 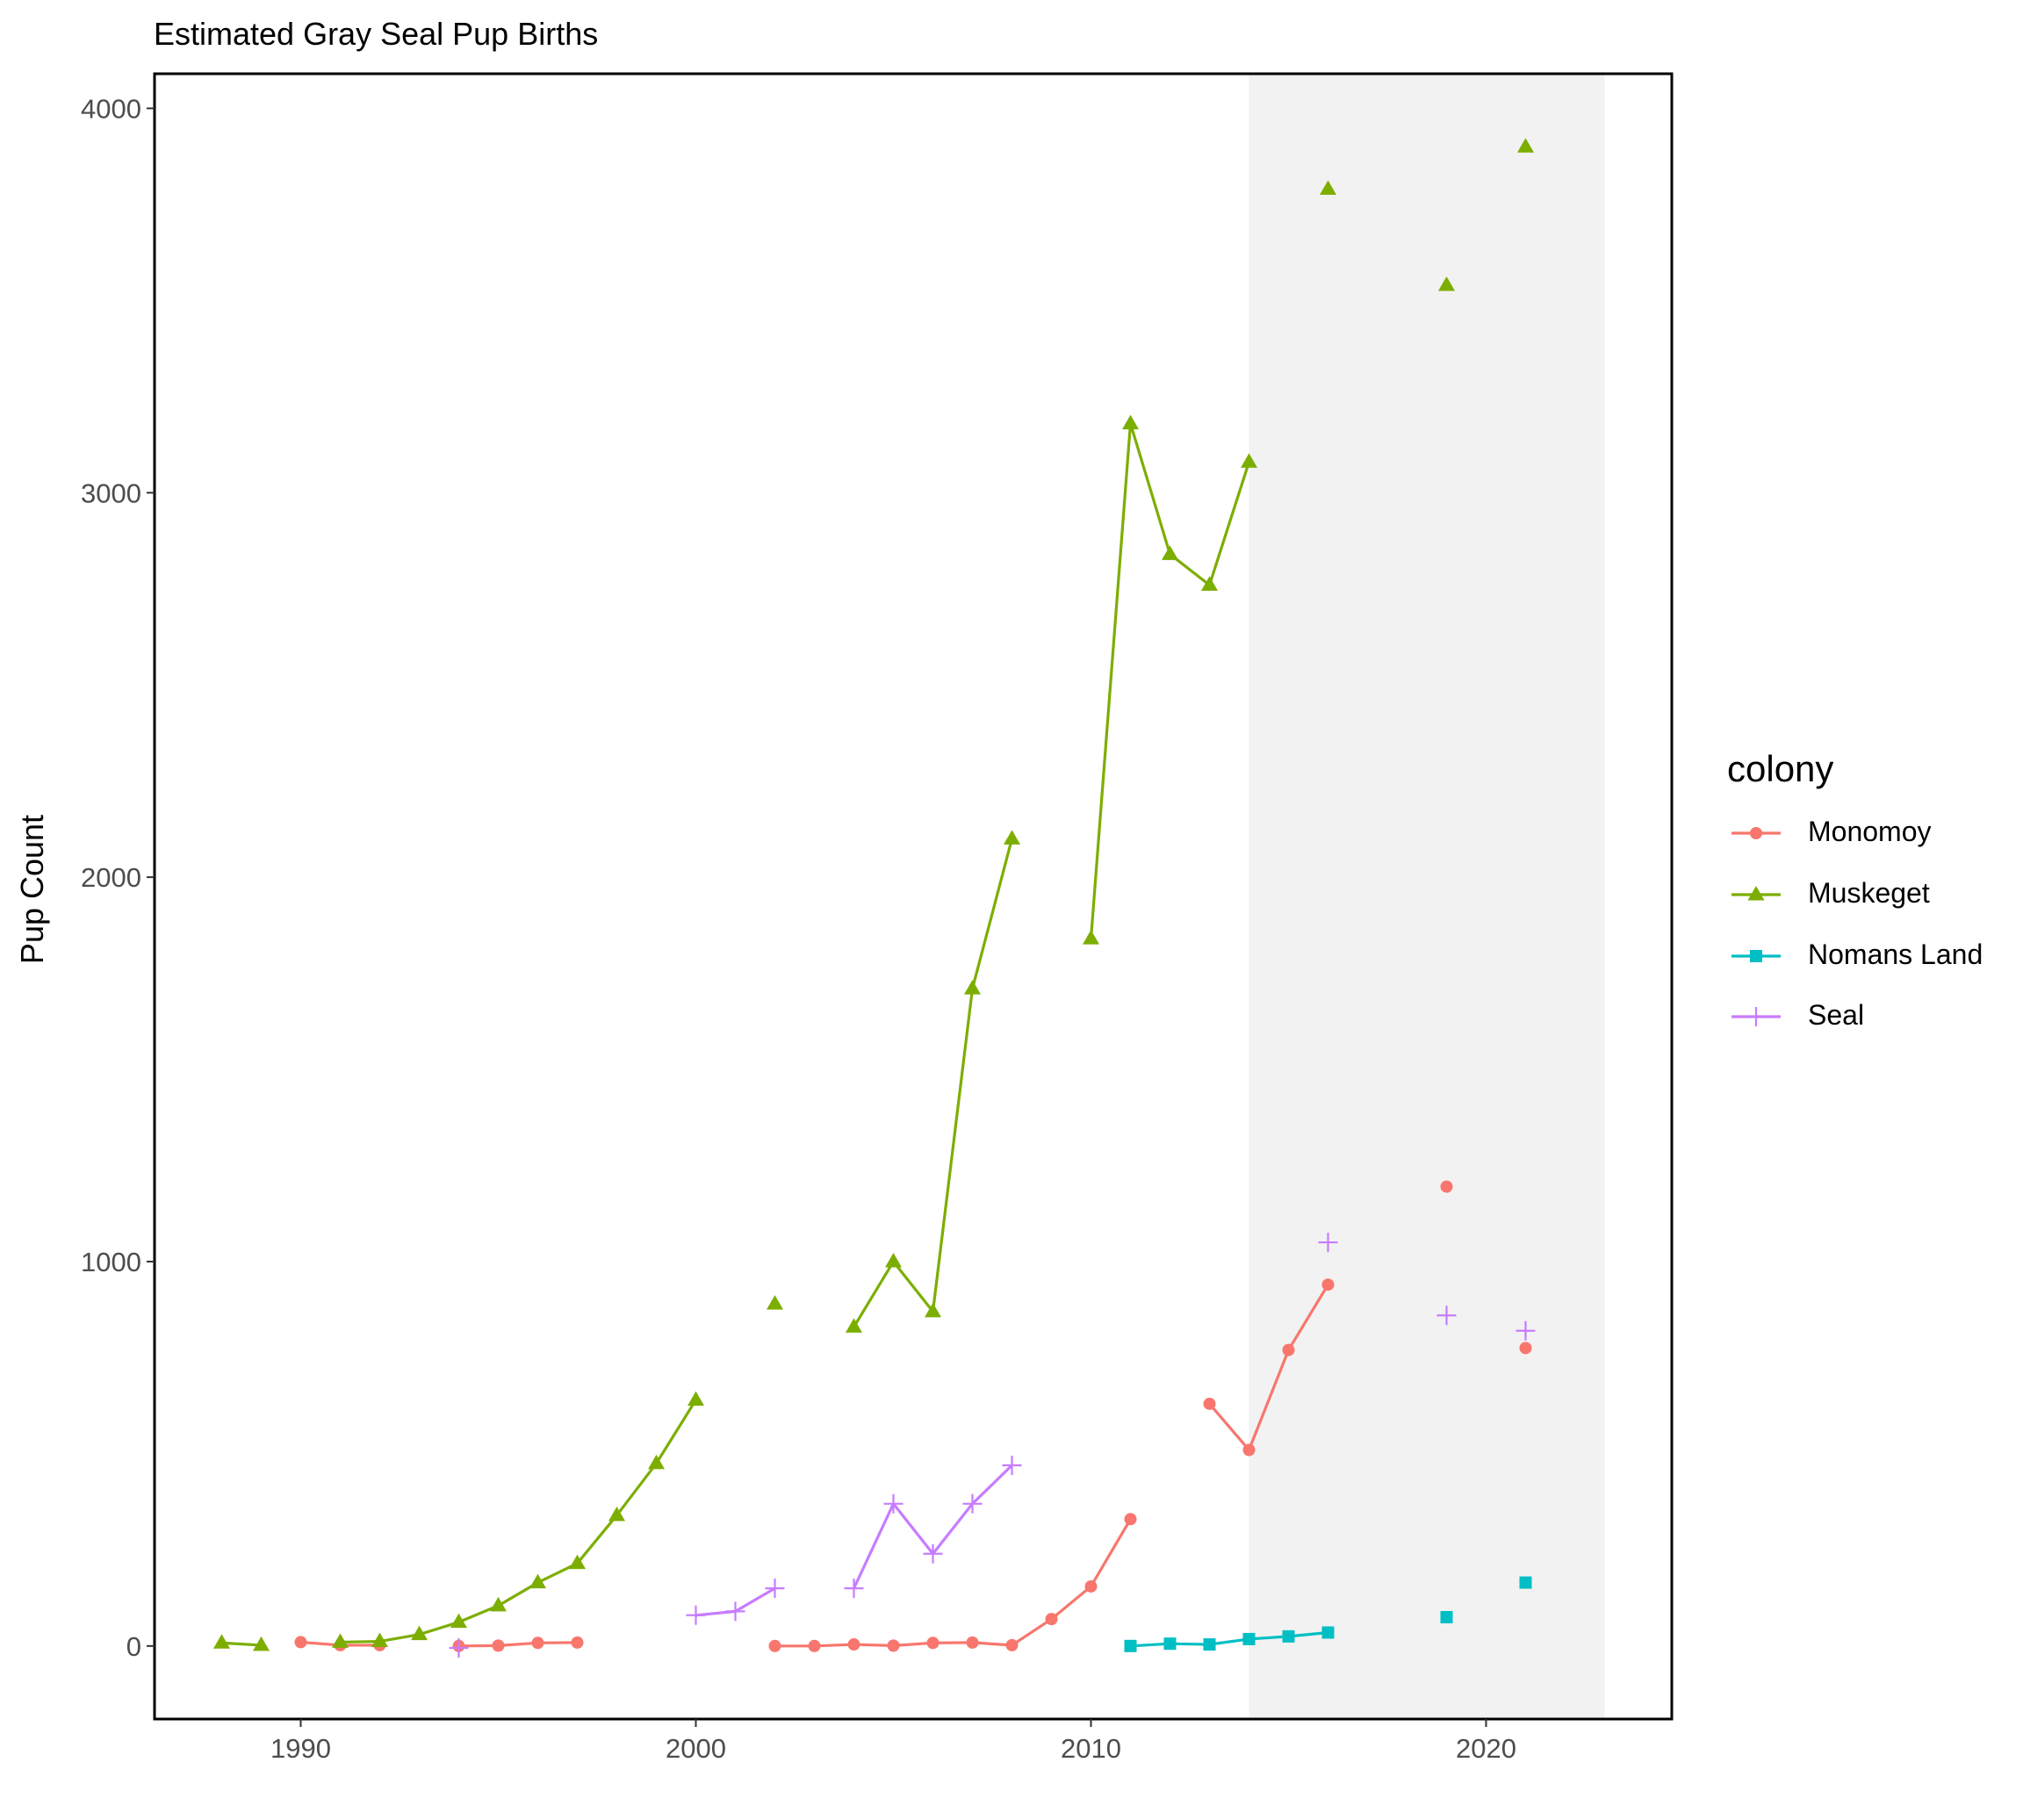 I want to click on series-seal, so click(x=992, y=1445).